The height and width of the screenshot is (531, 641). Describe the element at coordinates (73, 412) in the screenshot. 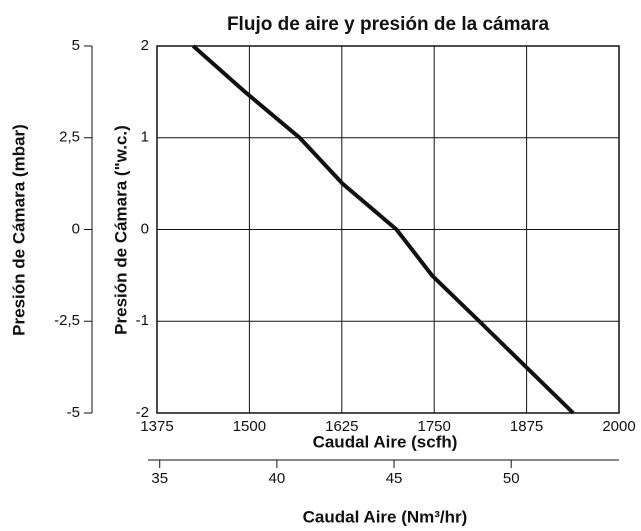

I see `y2-tick-label: -5` at that location.